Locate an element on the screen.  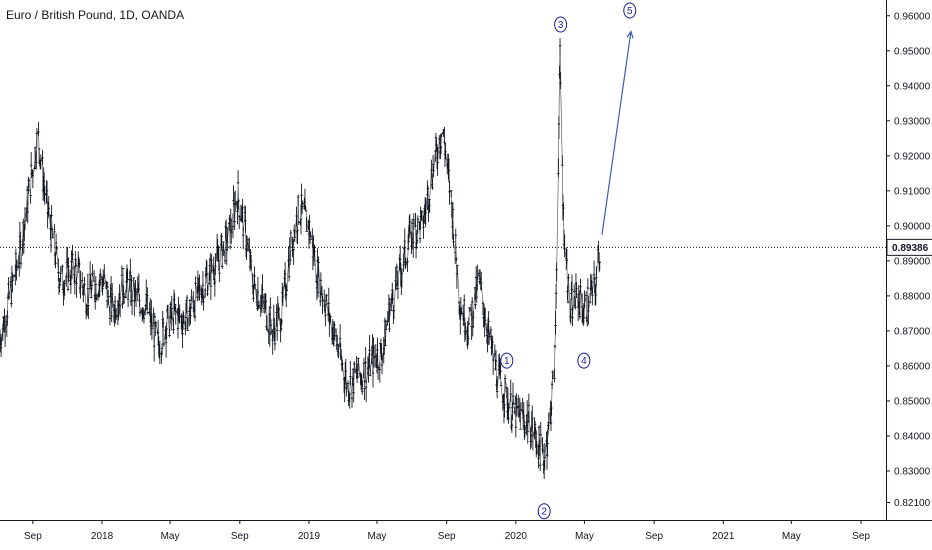
y-tick-label: 0.94000 is located at coordinates (912, 86).